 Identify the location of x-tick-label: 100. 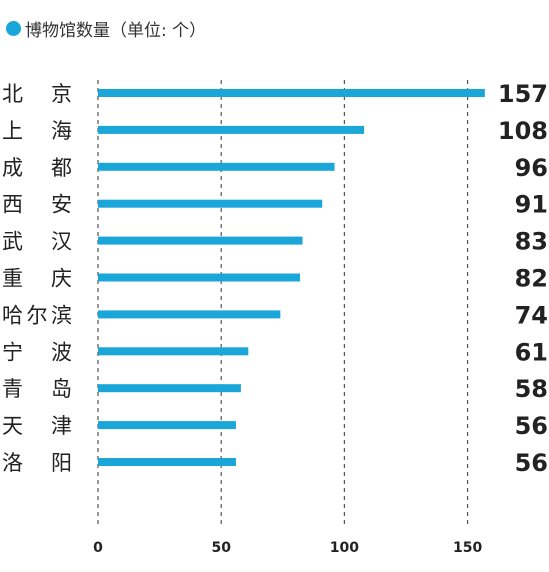
(344, 548).